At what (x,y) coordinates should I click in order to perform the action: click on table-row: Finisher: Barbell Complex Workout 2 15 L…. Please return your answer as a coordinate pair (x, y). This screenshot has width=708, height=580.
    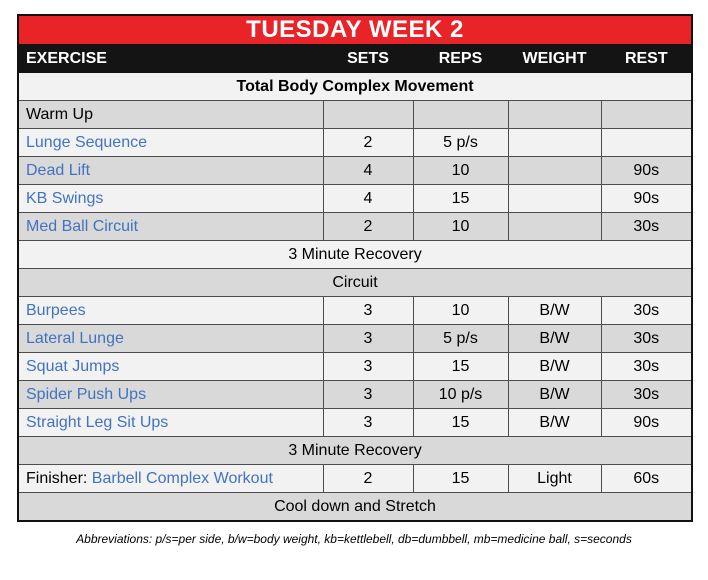
    Looking at the image, I should click on (355, 478).